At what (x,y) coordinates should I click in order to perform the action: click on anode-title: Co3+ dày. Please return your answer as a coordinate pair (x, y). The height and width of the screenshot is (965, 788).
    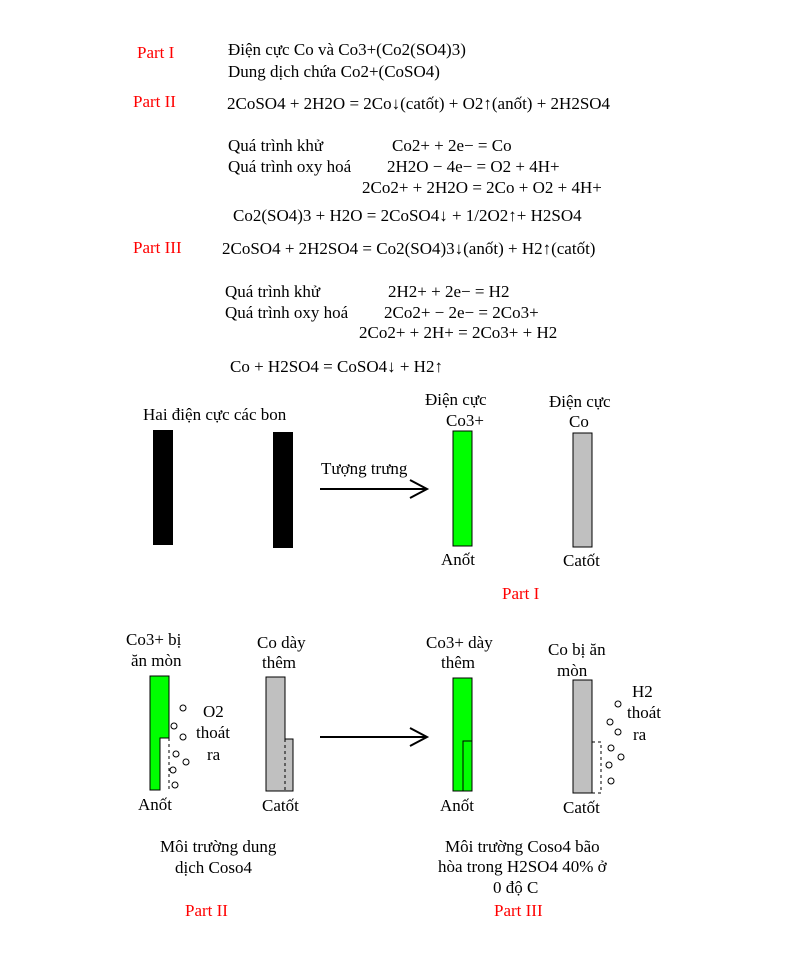
    Looking at the image, I should click on (459, 642).